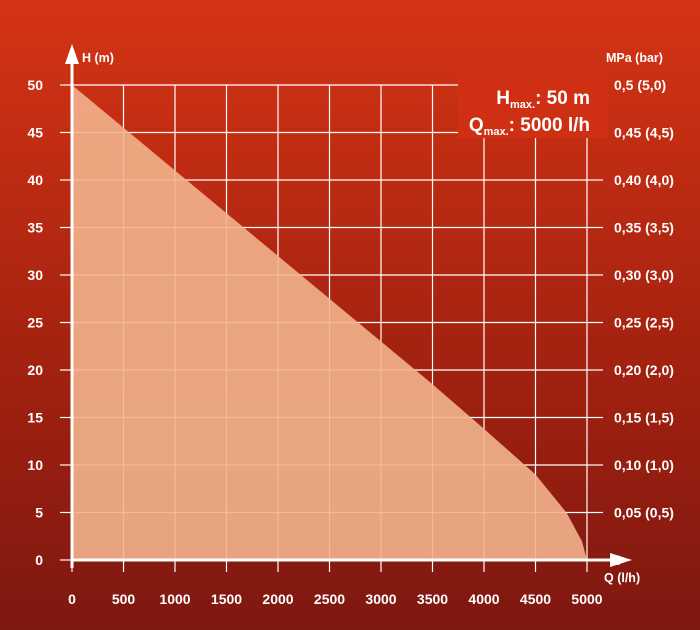  Describe the element at coordinates (586, 599) in the screenshot. I see `x-tick-label: 5000` at that location.